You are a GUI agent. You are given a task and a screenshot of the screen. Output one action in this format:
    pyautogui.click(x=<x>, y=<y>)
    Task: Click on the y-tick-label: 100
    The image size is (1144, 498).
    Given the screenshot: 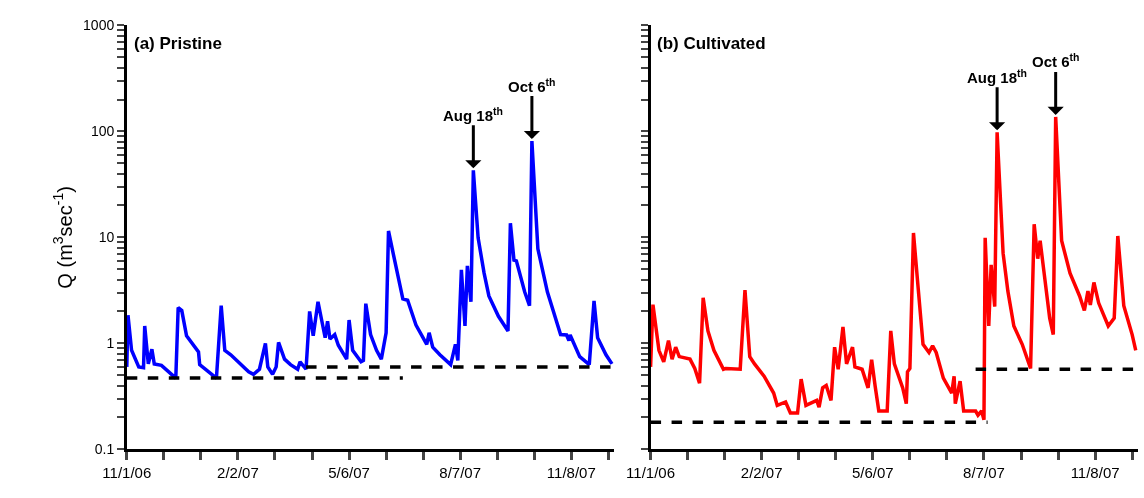 What is the action you would take?
    pyautogui.click(x=102, y=131)
    